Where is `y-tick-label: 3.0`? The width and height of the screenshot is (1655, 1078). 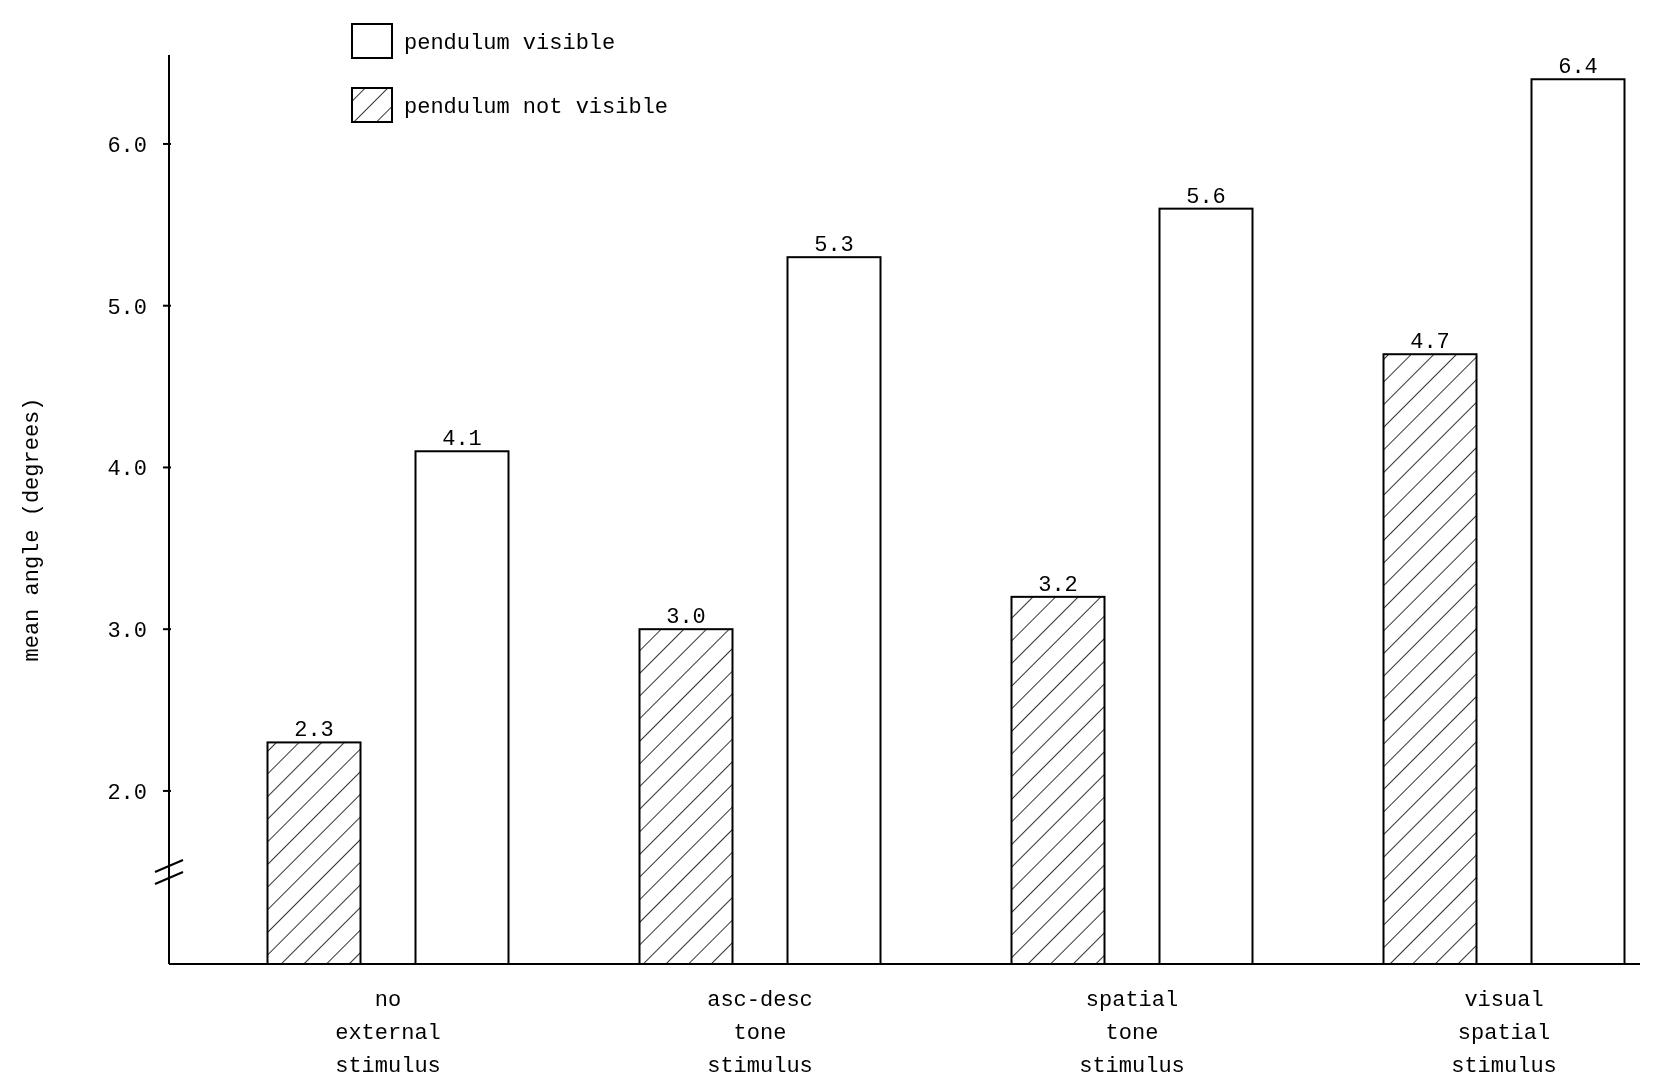
y-tick-label: 3.0 is located at coordinates (127, 632).